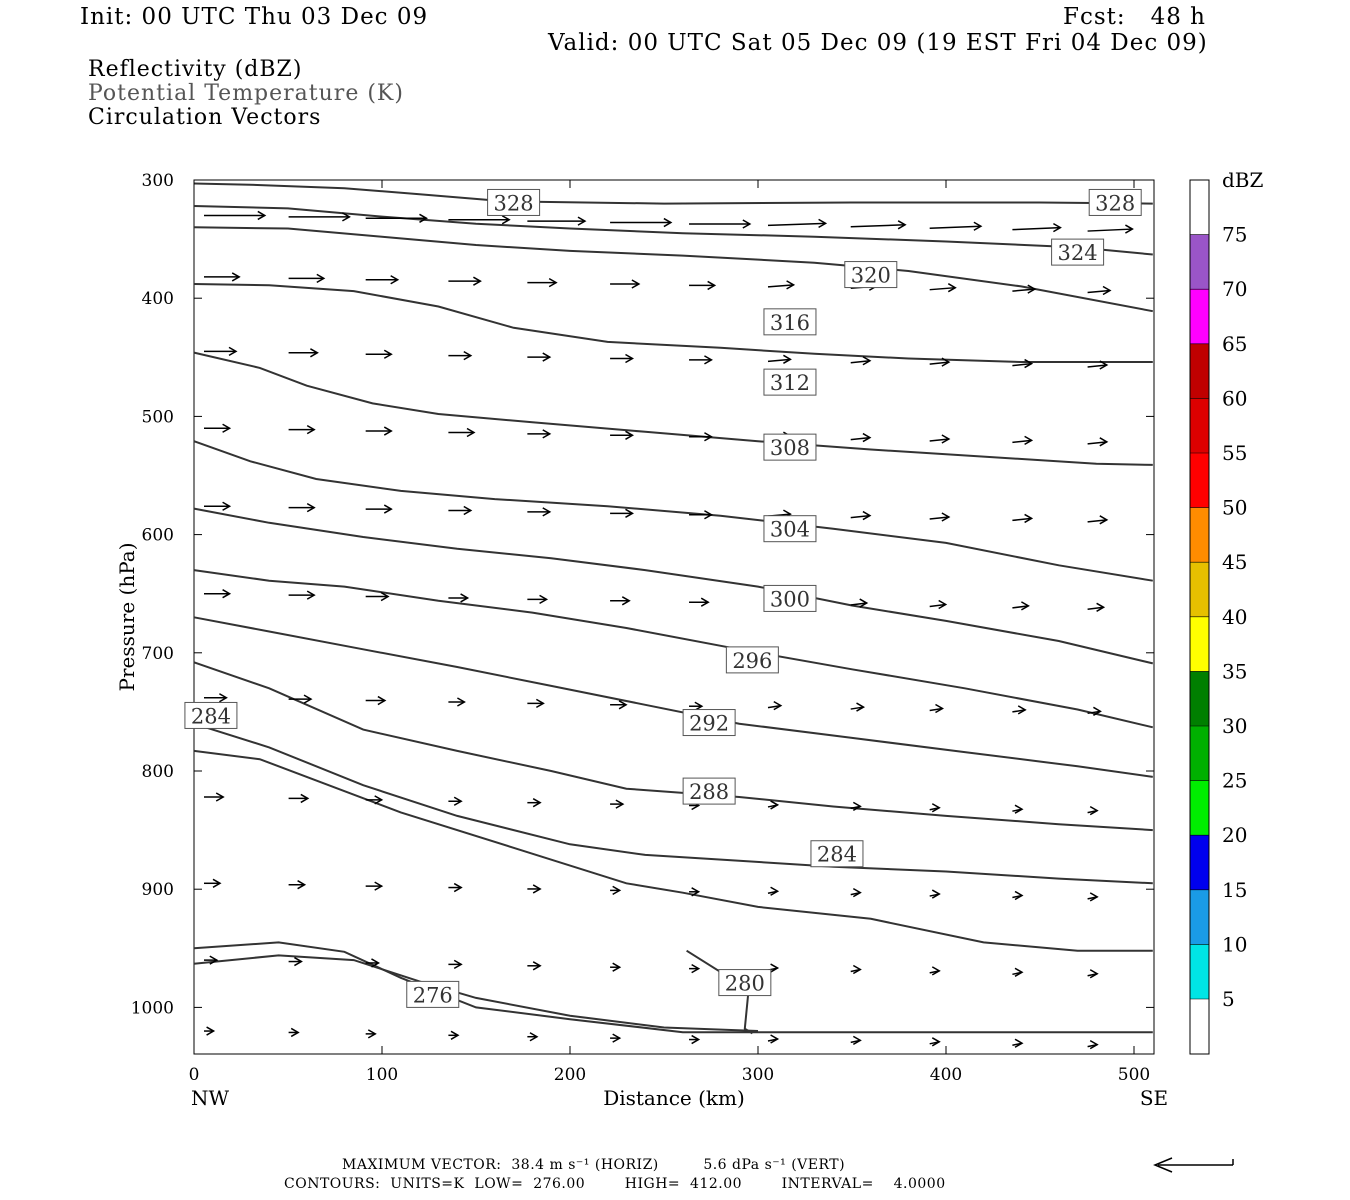 The image size is (1350, 1200). I want to click on contour-label-300: 300, so click(790, 598).